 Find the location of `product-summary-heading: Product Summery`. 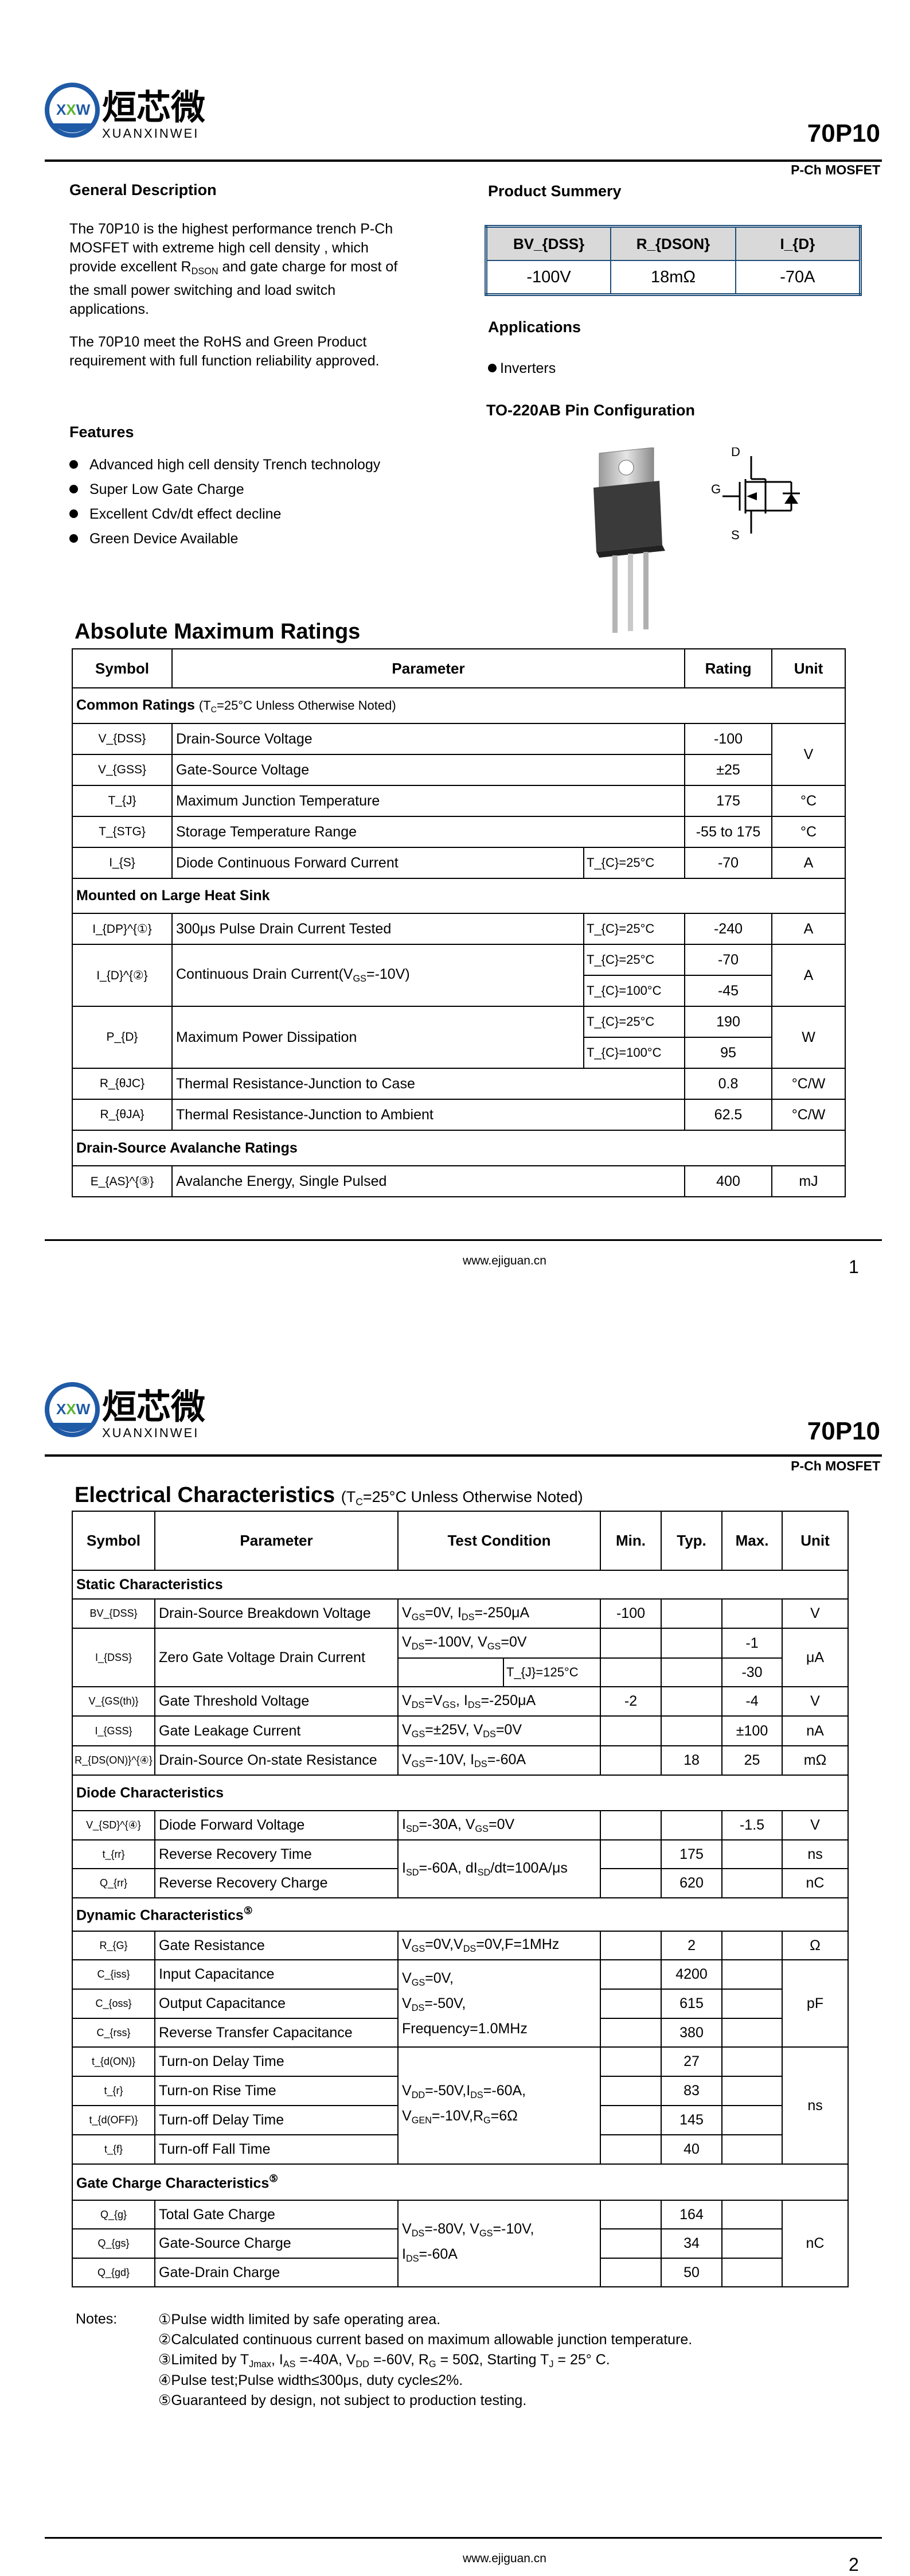

product-summary-heading: Product Summery is located at coordinates (555, 191).